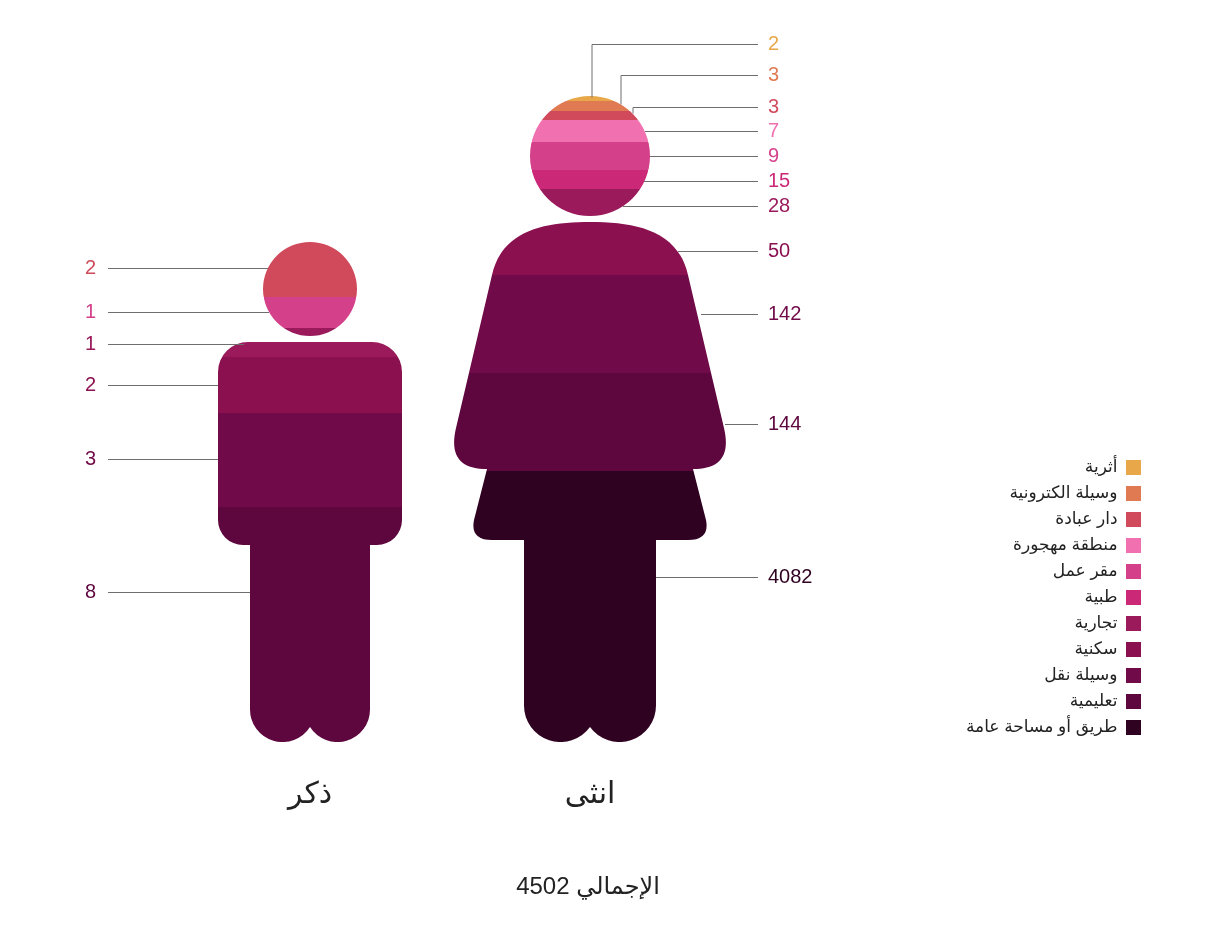 The height and width of the screenshot is (926, 1214). I want to click on legend-label: تجارية, so click(1096, 623).